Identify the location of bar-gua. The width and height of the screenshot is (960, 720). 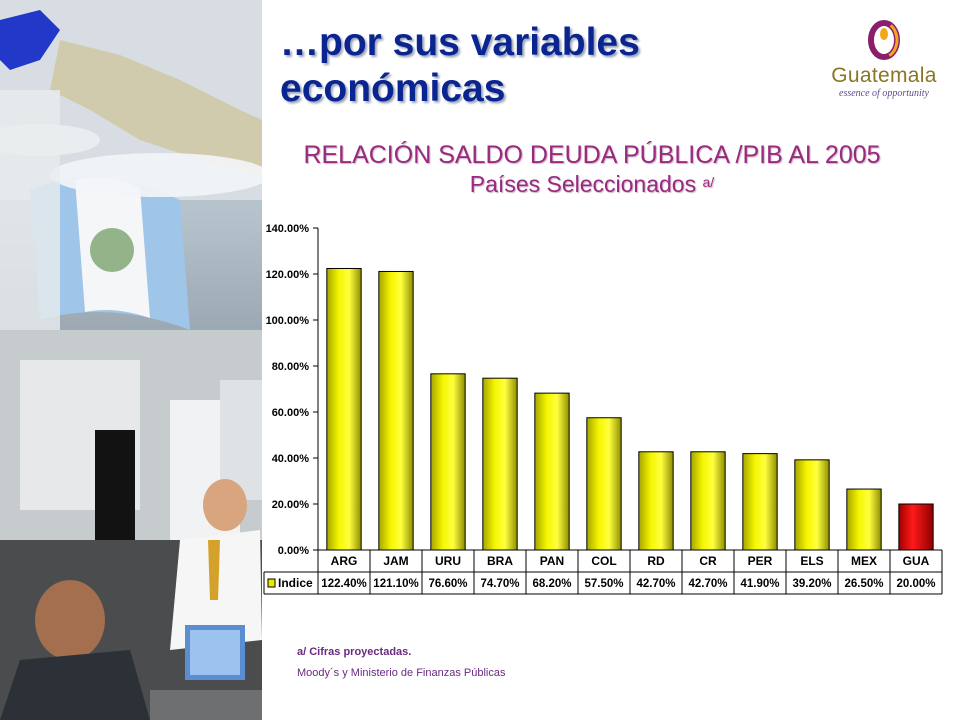
(916, 527).